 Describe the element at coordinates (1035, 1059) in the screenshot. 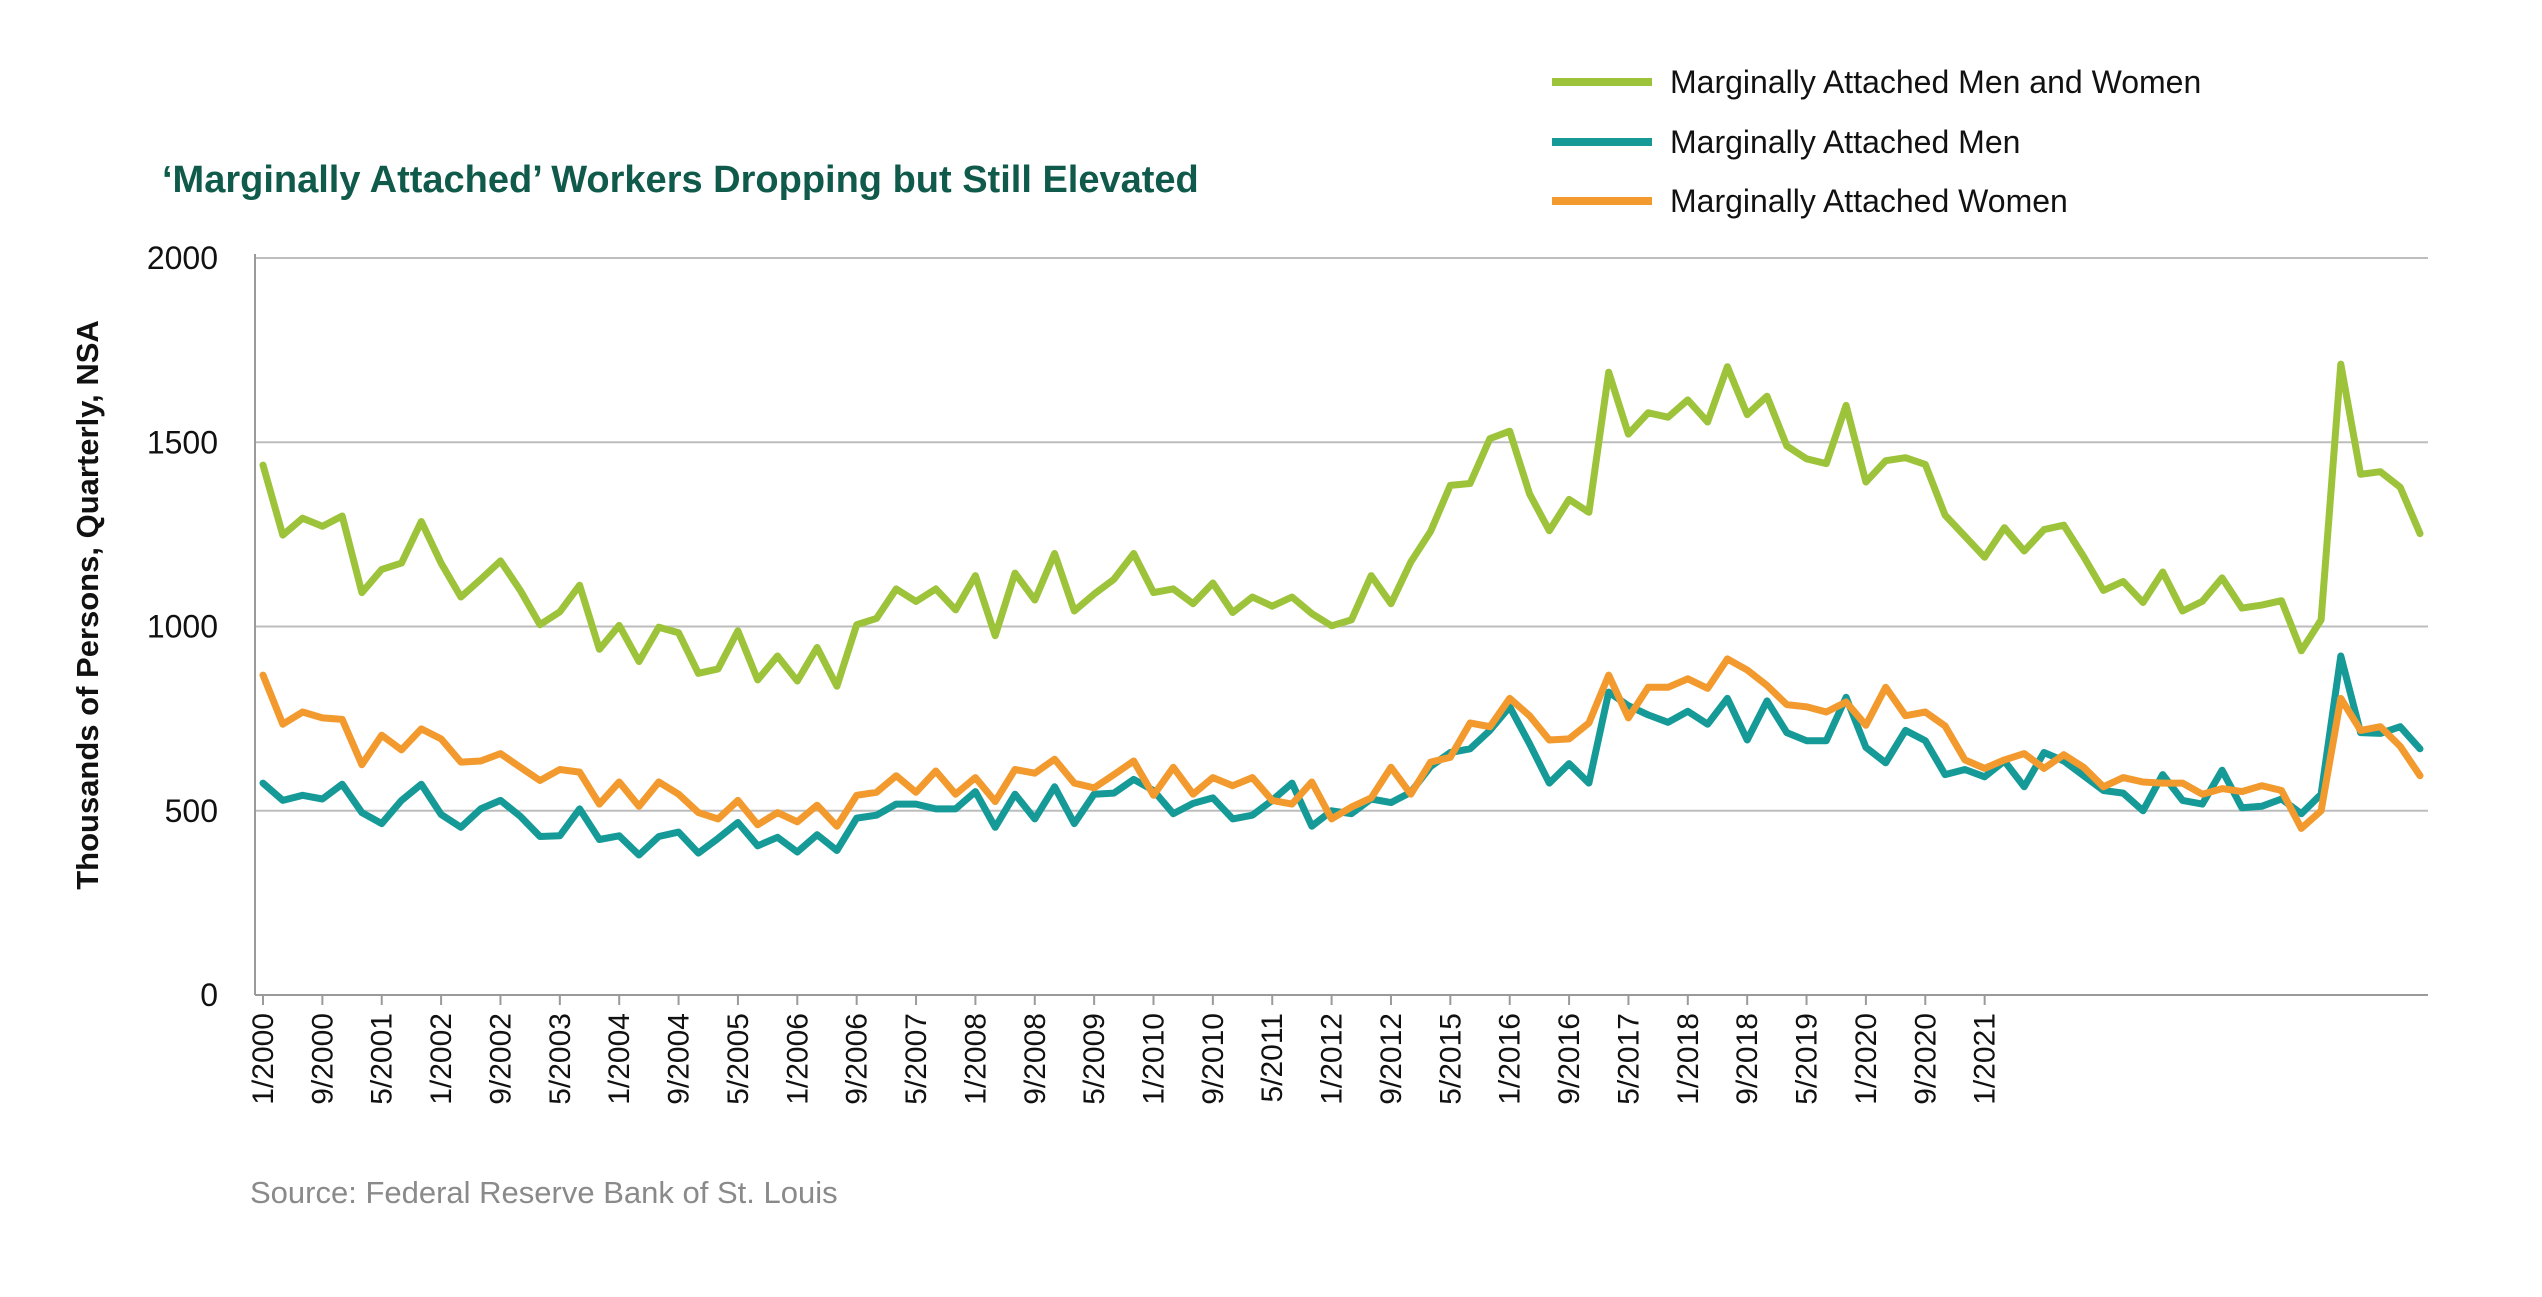

I see `x-tick-label: 9/2008` at that location.